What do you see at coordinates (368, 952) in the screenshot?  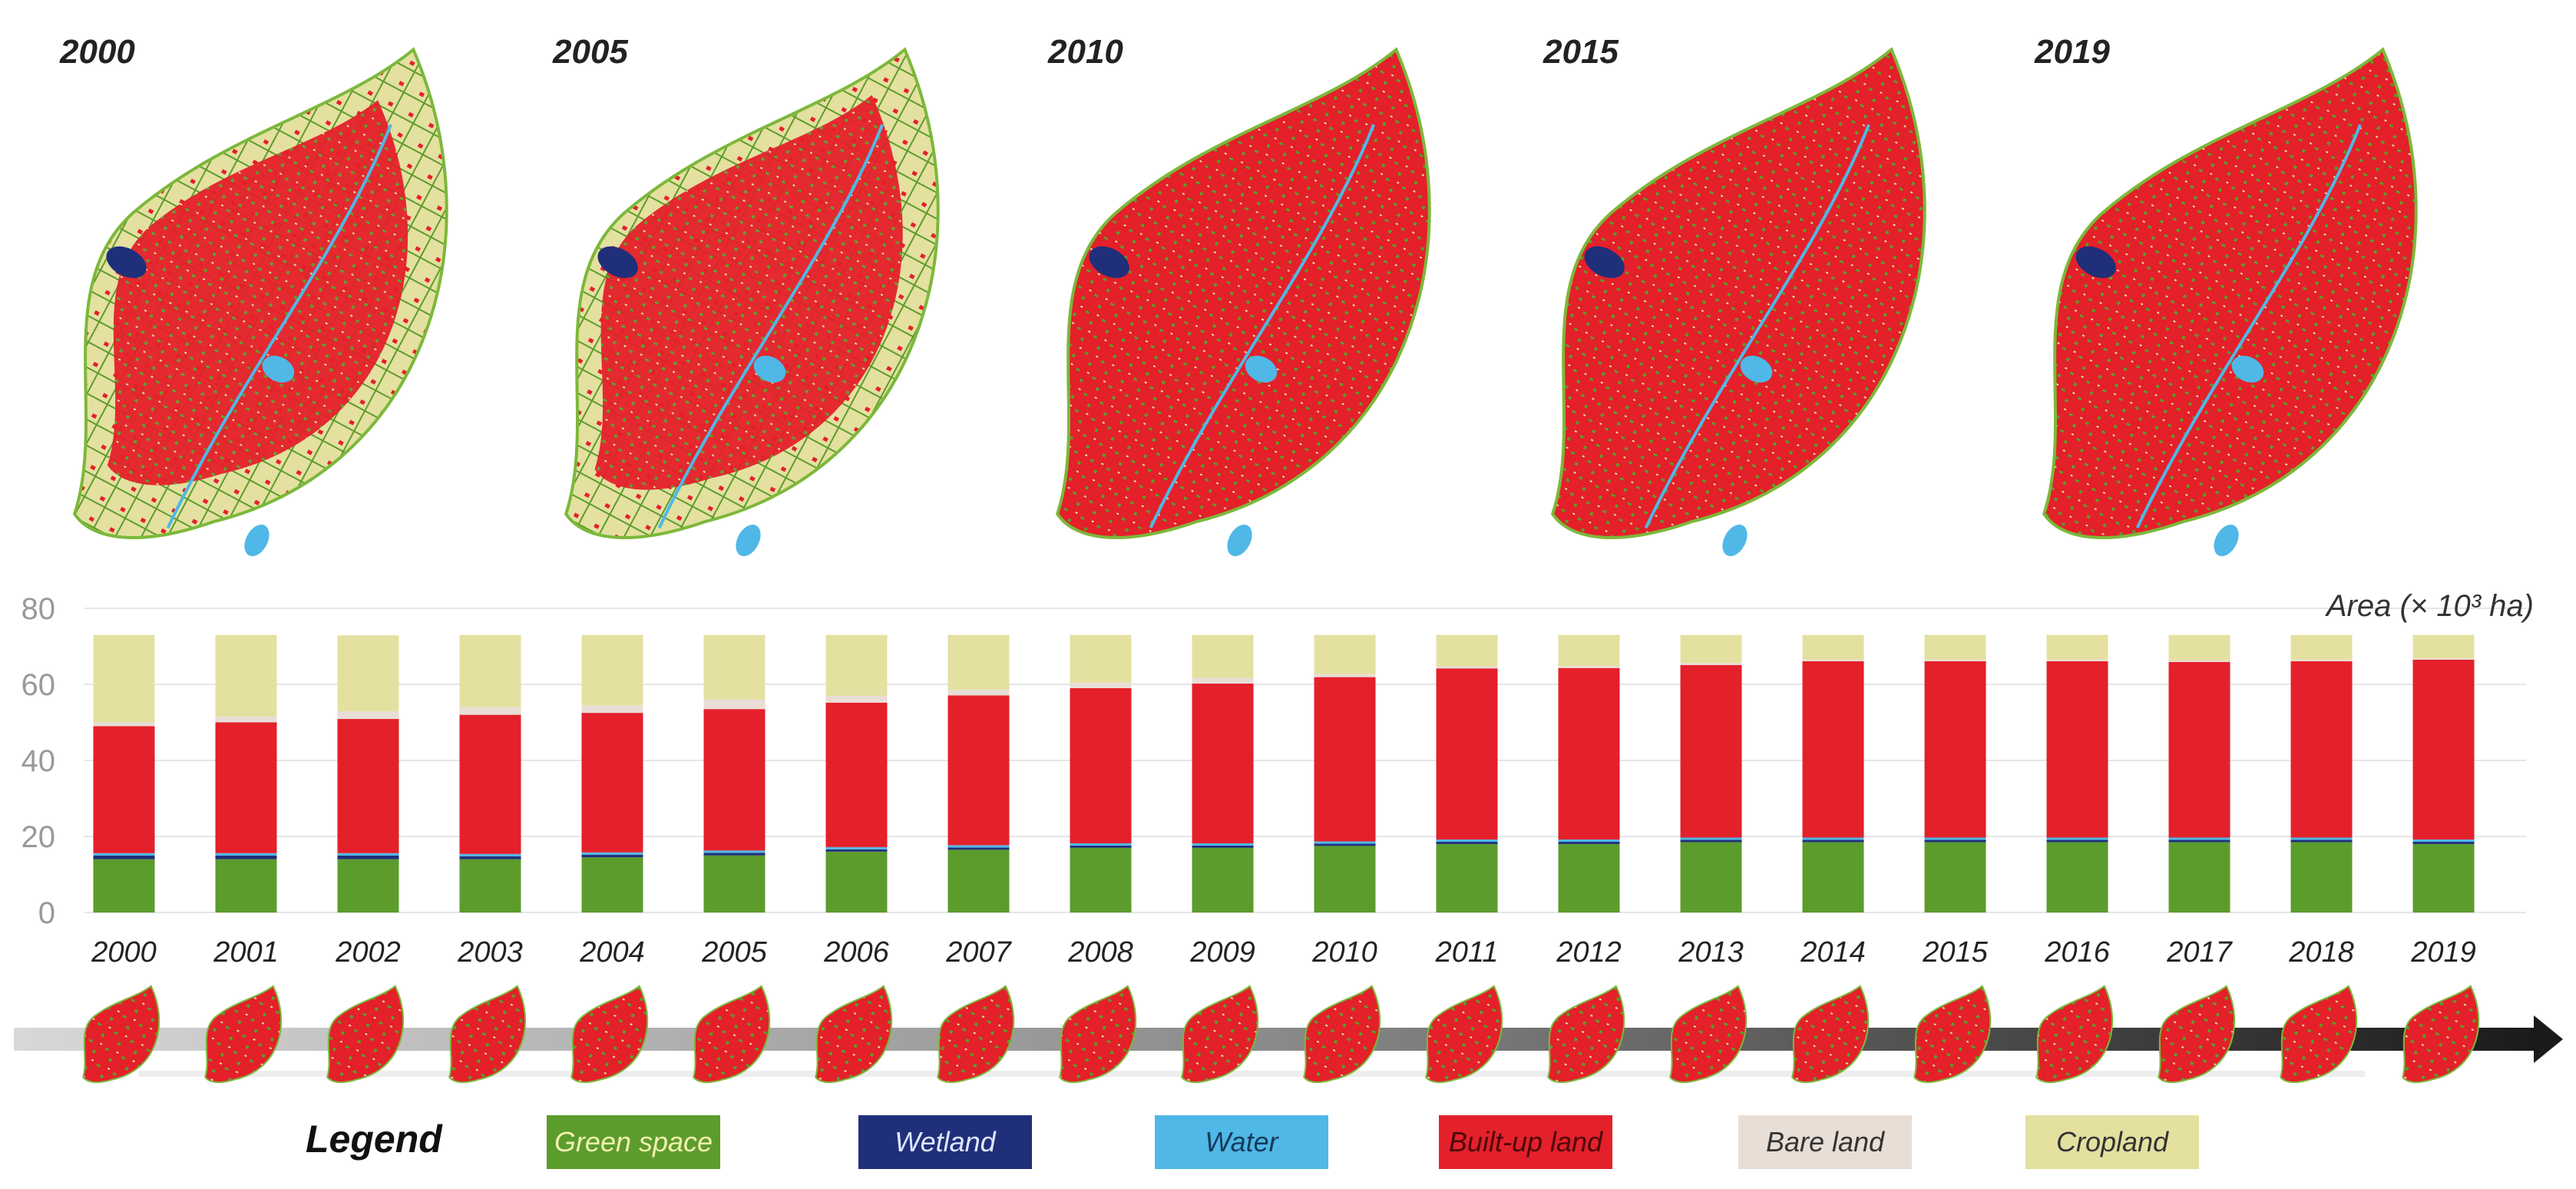 I see `x-tick-label: 2002` at bounding box center [368, 952].